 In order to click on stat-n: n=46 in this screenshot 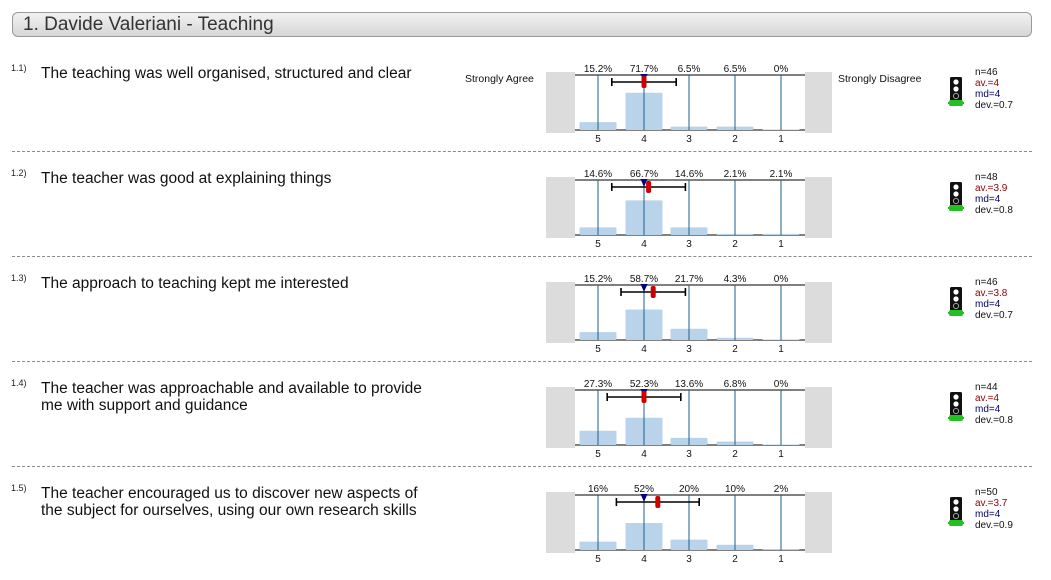, I will do `click(986, 72)`.